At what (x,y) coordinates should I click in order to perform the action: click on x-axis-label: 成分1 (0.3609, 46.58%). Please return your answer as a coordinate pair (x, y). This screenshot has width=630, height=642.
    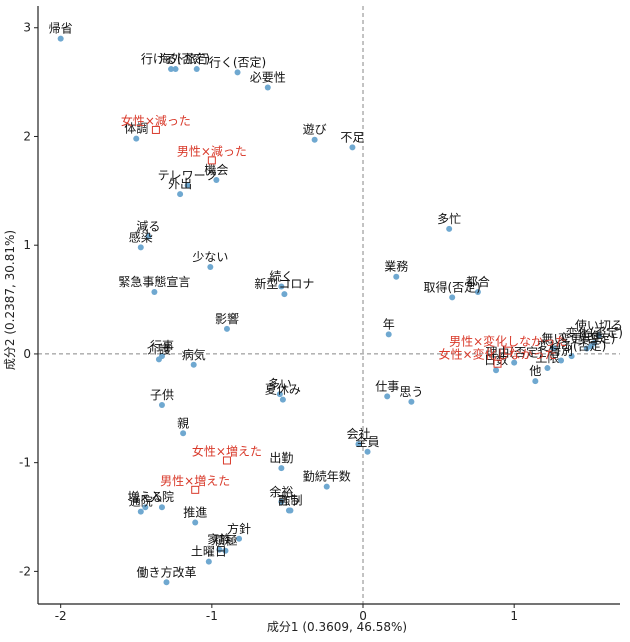
    Looking at the image, I should click on (337, 627).